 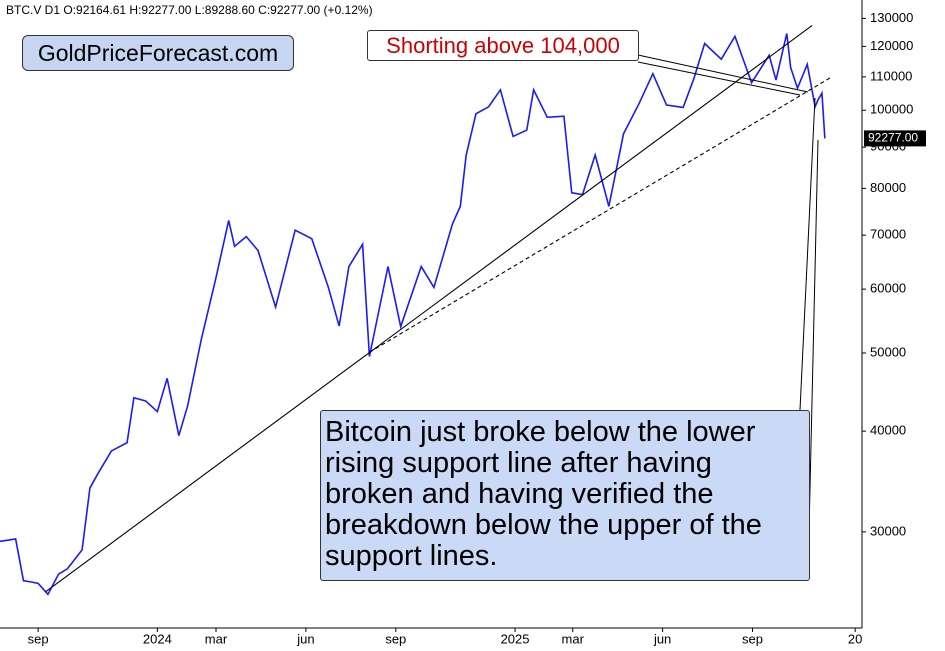 What do you see at coordinates (888, 288) in the screenshot?
I see `y-tick-label: 60000` at bounding box center [888, 288].